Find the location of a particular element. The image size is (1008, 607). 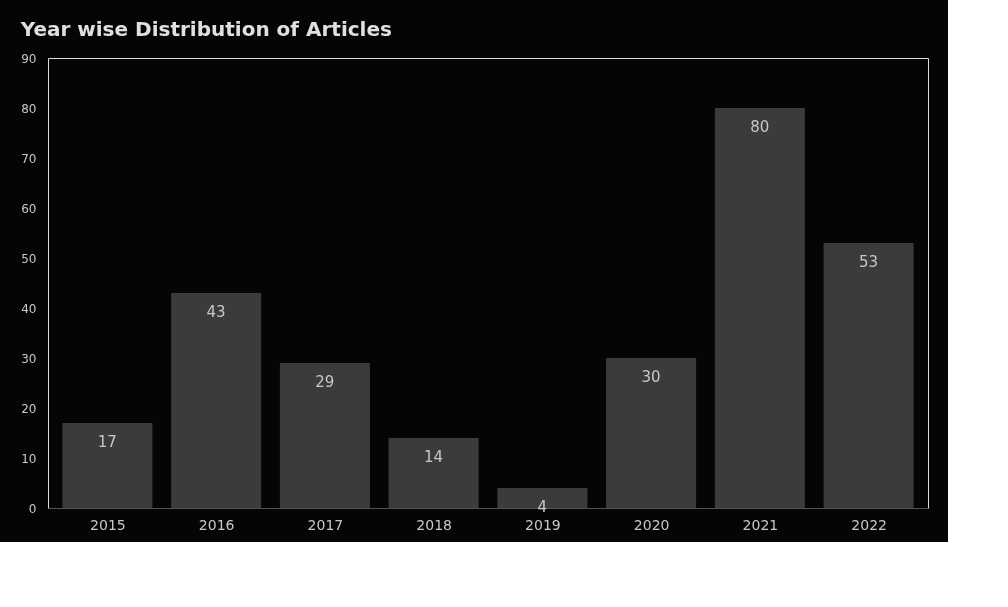

data-label: 80 is located at coordinates (760, 127).